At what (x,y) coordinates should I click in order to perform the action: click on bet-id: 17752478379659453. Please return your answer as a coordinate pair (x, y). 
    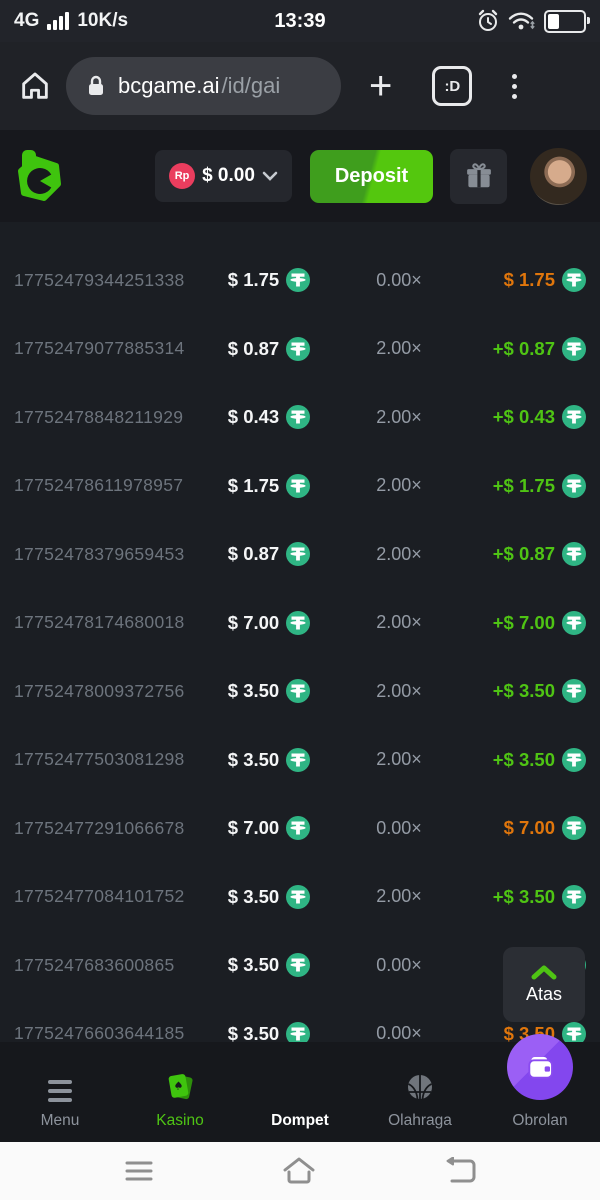
    Looking at the image, I should click on (99, 553).